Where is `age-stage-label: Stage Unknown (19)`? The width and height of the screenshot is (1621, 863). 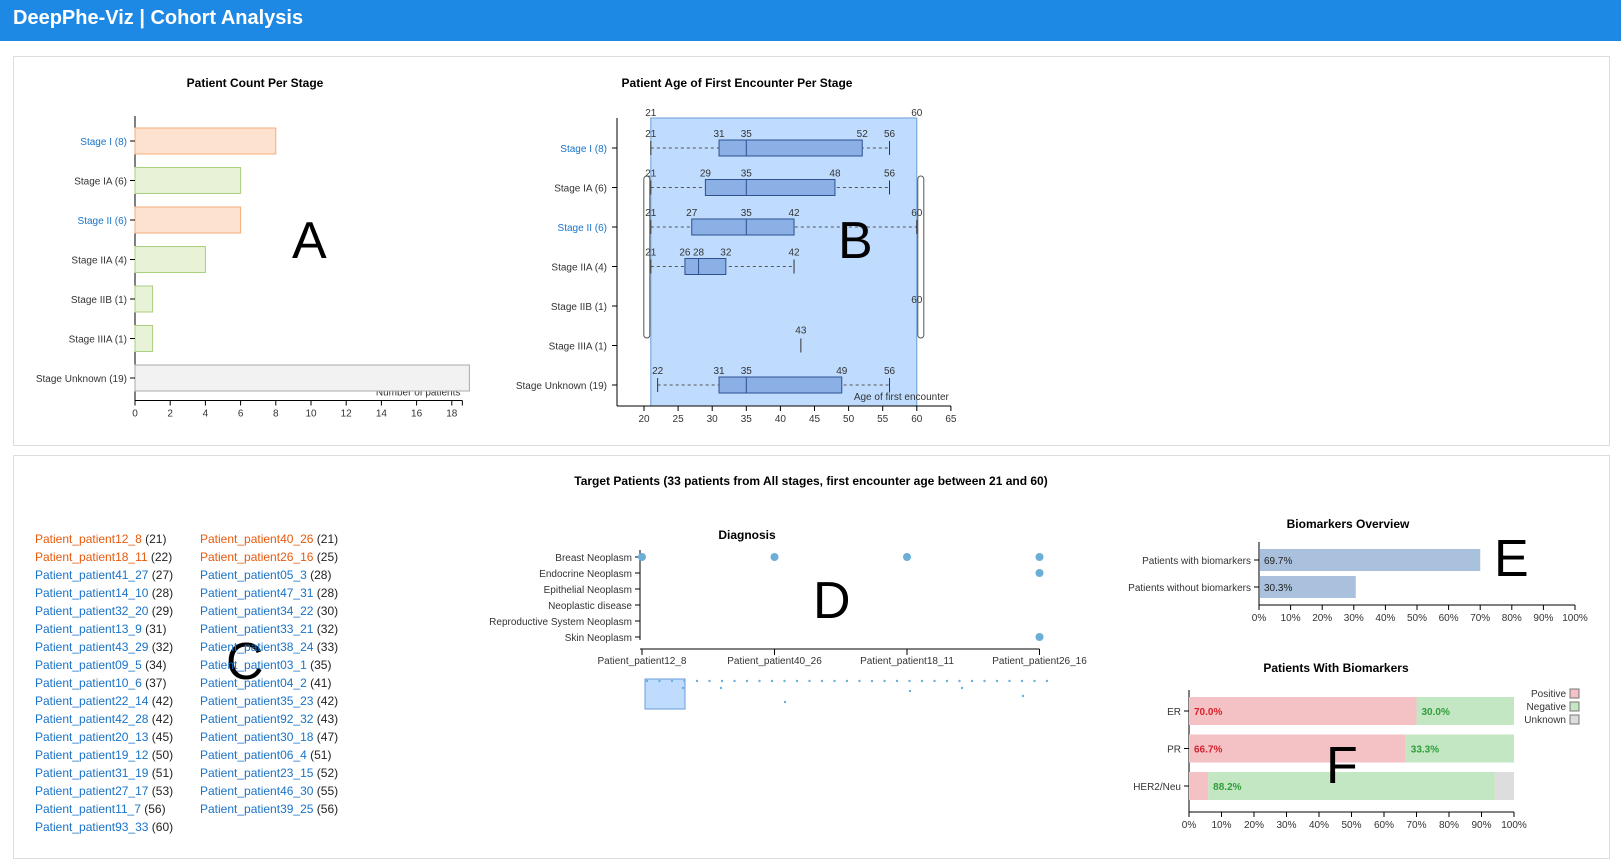
age-stage-label: Stage Unknown (19) is located at coordinates (561, 386).